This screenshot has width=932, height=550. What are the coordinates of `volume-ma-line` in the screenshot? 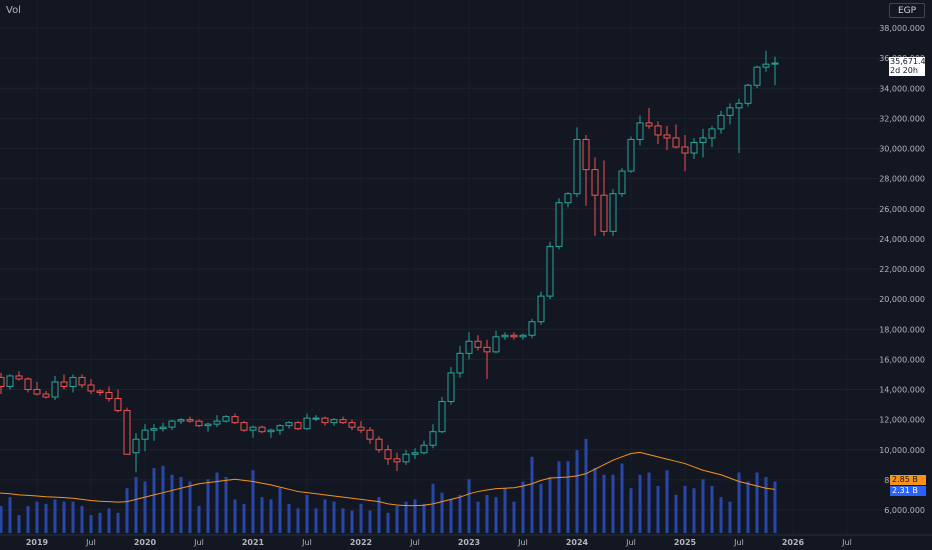 It's located at (388, 479).